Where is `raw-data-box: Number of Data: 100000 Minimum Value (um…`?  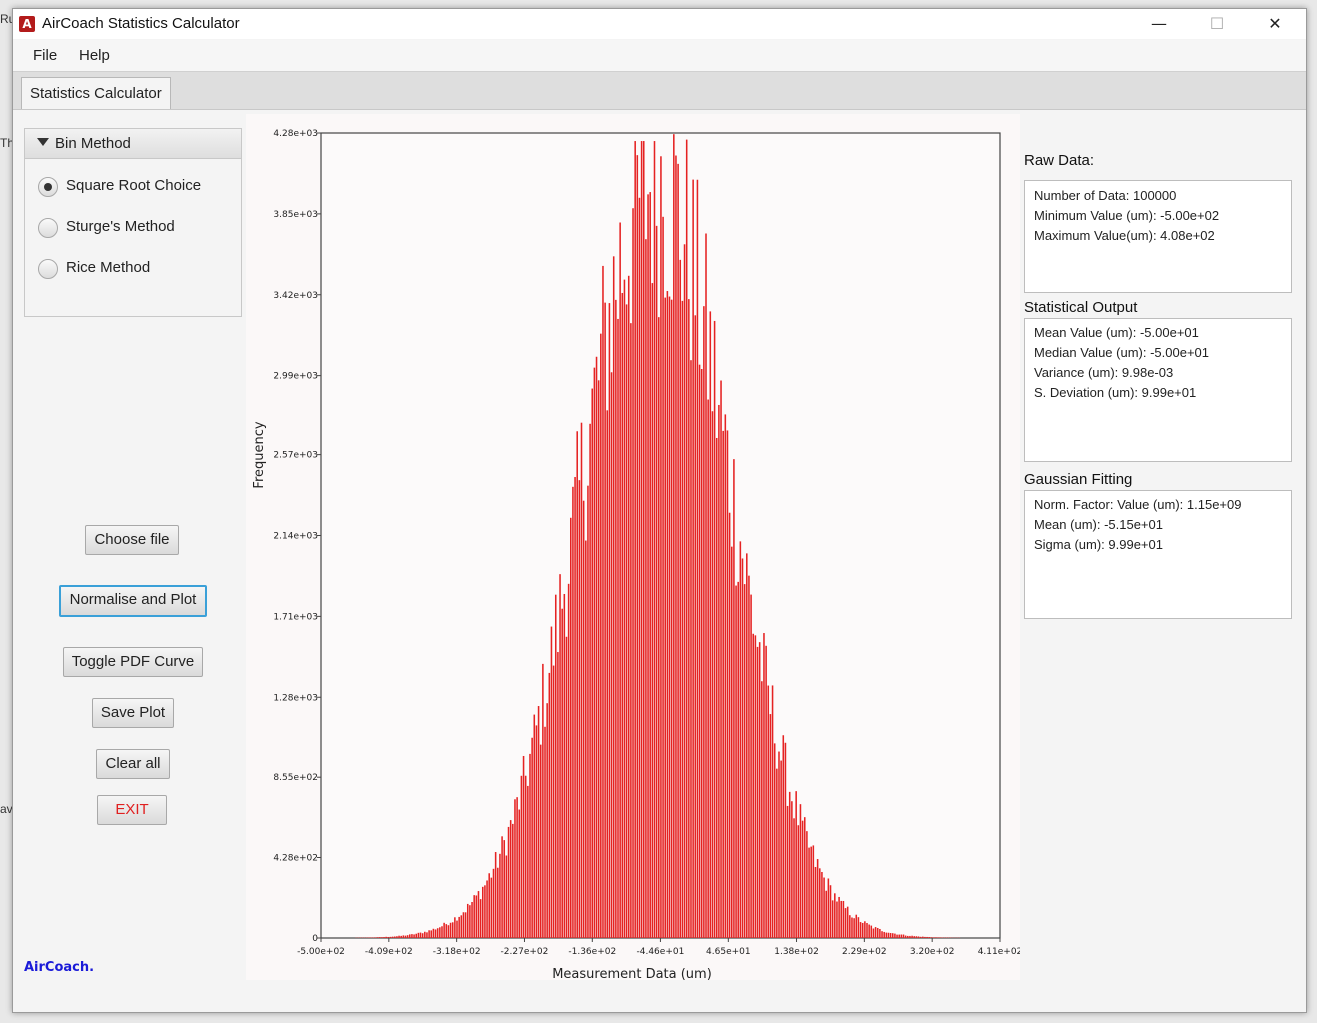
raw-data-box: Number of Data: 100000 Minimum Value (um… is located at coordinates (1158, 236).